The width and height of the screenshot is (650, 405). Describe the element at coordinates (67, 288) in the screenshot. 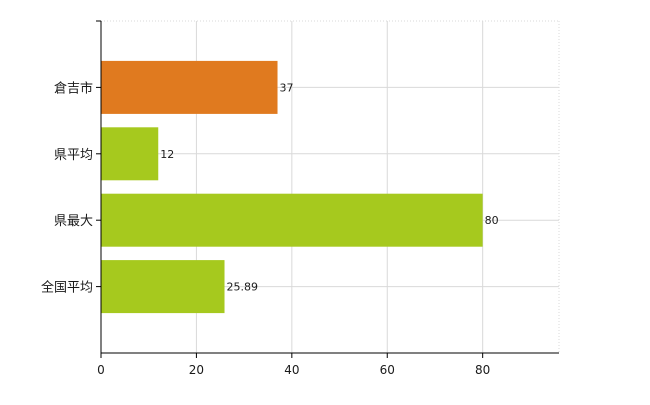

I see `category-label-3: 全国平均` at that location.